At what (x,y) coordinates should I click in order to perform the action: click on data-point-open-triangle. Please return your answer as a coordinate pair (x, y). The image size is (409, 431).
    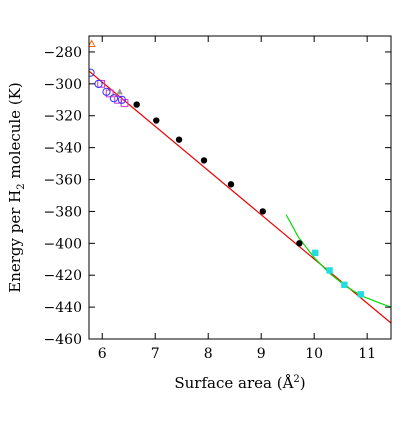
    Looking at the image, I should click on (92, 43).